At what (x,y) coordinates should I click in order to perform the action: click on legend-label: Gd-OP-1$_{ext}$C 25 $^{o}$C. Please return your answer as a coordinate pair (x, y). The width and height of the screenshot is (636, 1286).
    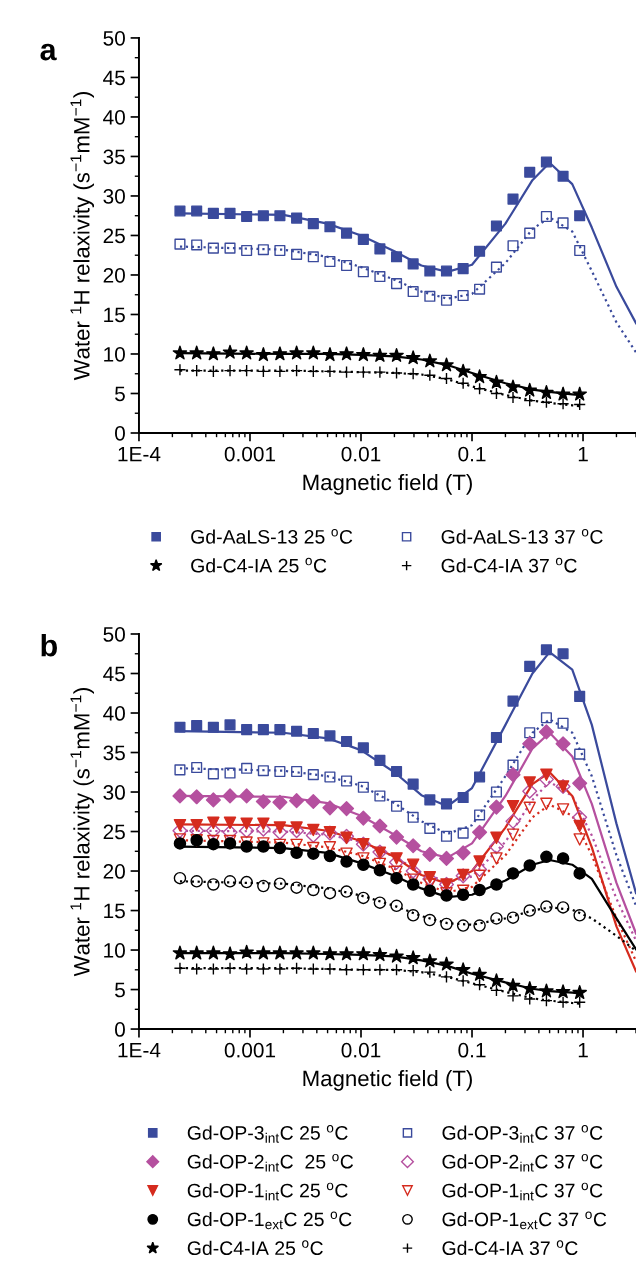
    Looking at the image, I should click on (269, 1220).